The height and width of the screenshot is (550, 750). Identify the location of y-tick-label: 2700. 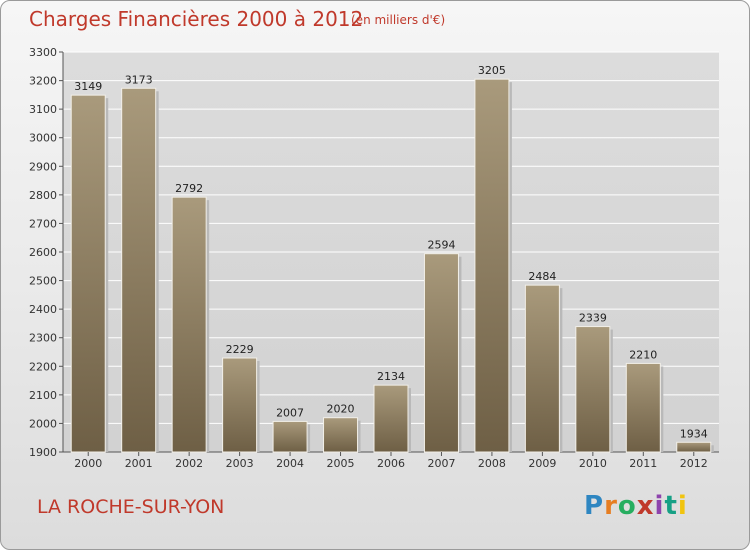
(43, 223).